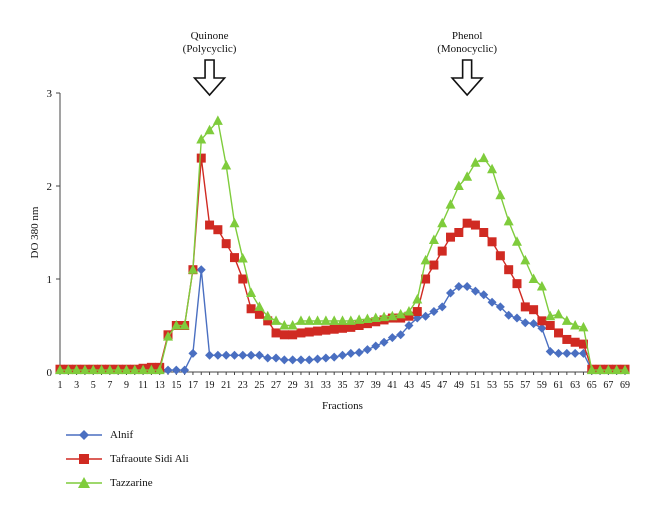  Describe the element at coordinates (176, 385) in the screenshot. I see `x-tick-label: 15` at that location.